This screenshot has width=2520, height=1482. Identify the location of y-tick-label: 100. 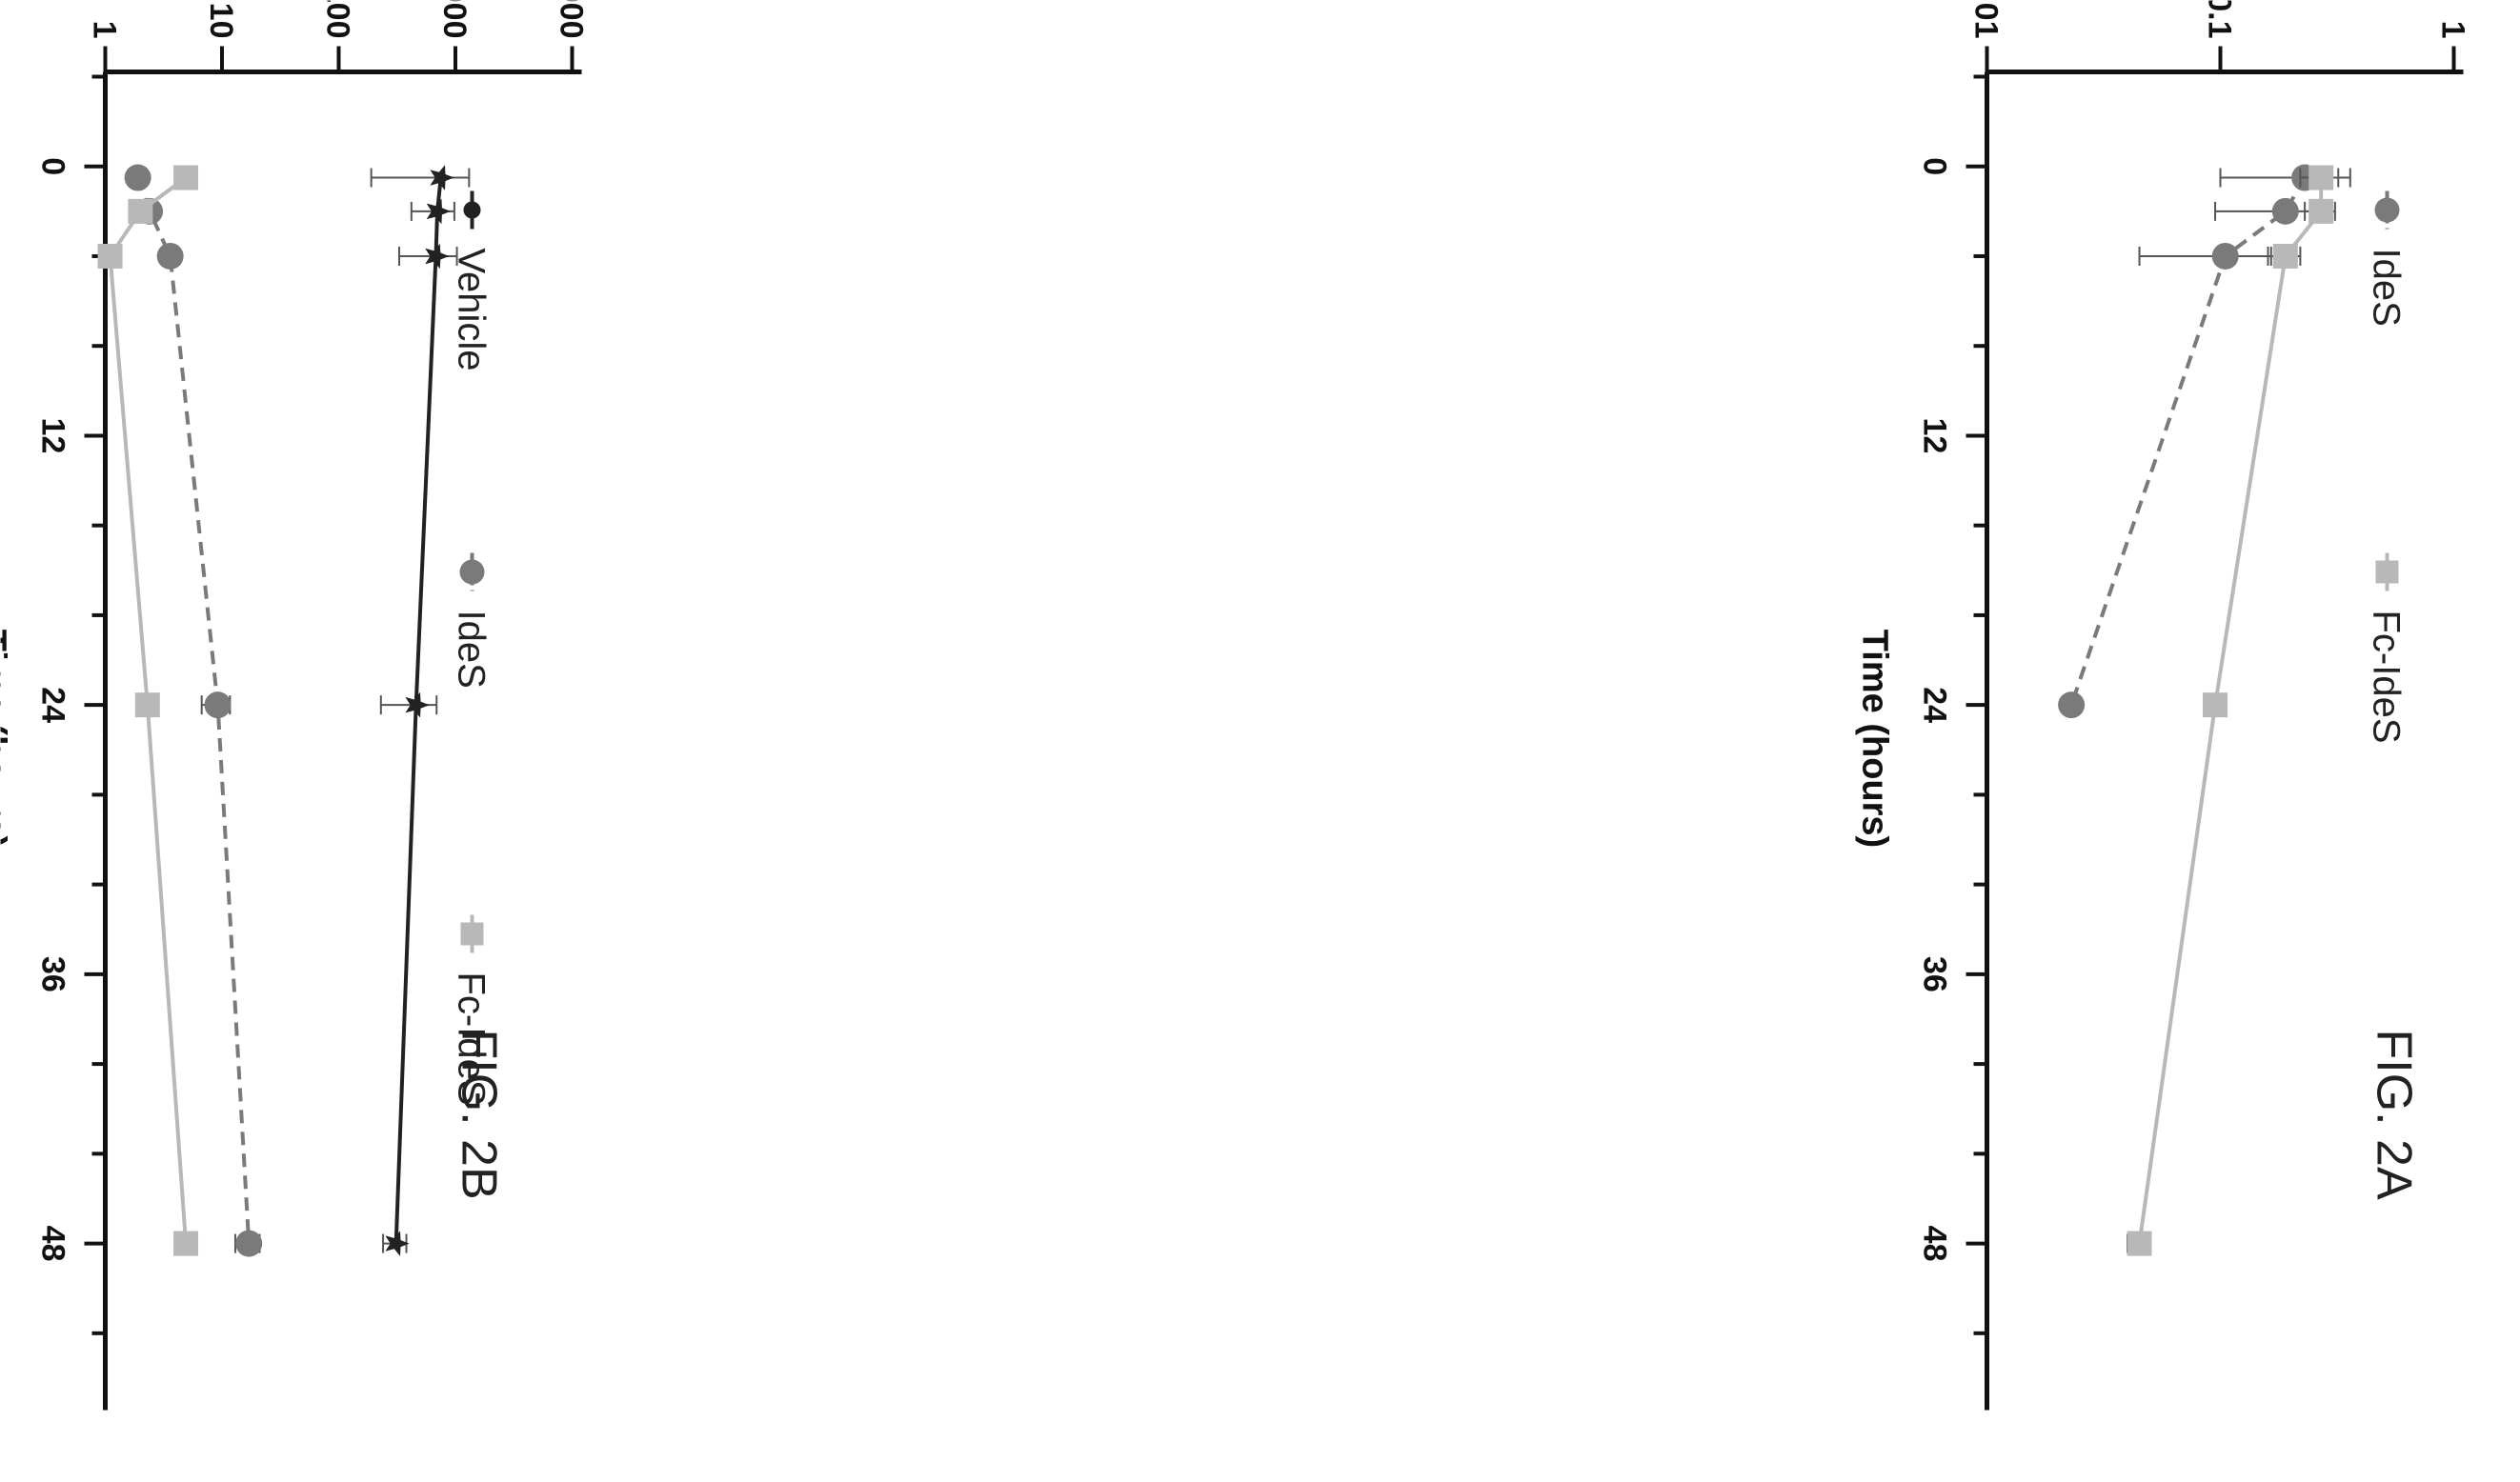
(337, 19).